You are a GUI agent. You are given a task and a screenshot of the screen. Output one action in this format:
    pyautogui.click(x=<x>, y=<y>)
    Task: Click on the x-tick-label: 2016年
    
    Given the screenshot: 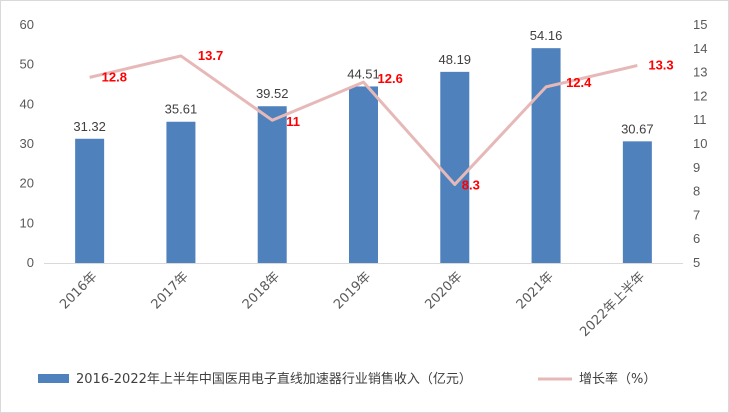 What is the action you would take?
    pyautogui.click(x=78, y=290)
    